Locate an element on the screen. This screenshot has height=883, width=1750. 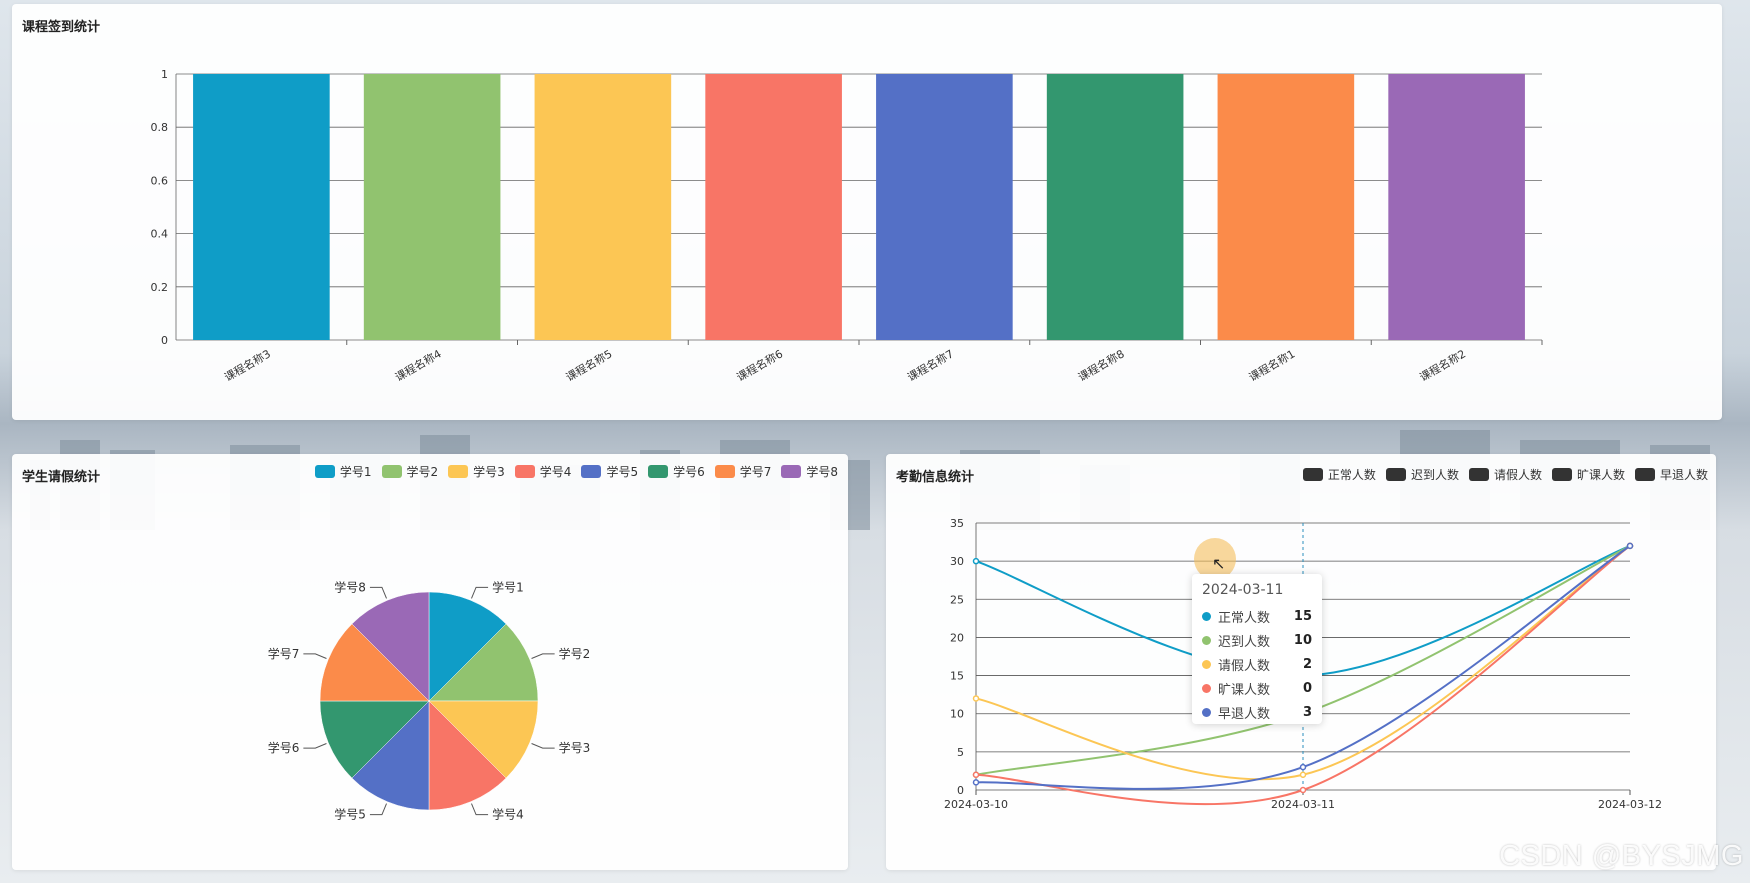
tooltip-series-name: 请假人数 is located at coordinates (1244, 666).